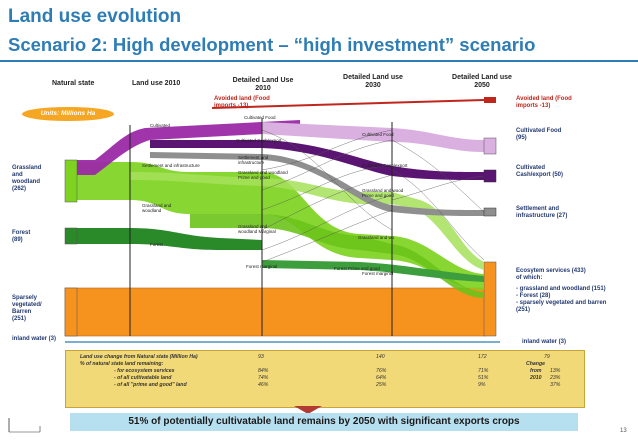 The image size is (638, 442). What do you see at coordinates (381, 371) in the screenshot?
I see `table-2030-eco: 76%` at bounding box center [381, 371].